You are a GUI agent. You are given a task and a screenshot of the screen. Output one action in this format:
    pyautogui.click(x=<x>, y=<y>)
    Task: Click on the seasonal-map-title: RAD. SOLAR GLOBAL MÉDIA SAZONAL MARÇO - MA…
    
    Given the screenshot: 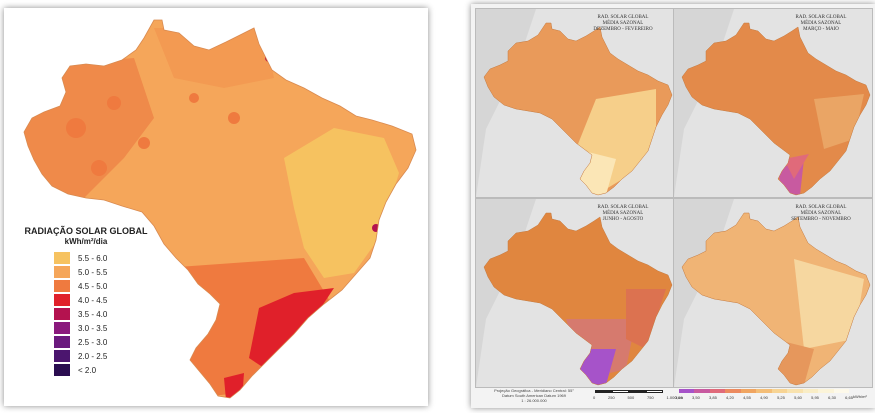 What is the action you would take?
    pyautogui.click(x=821, y=24)
    